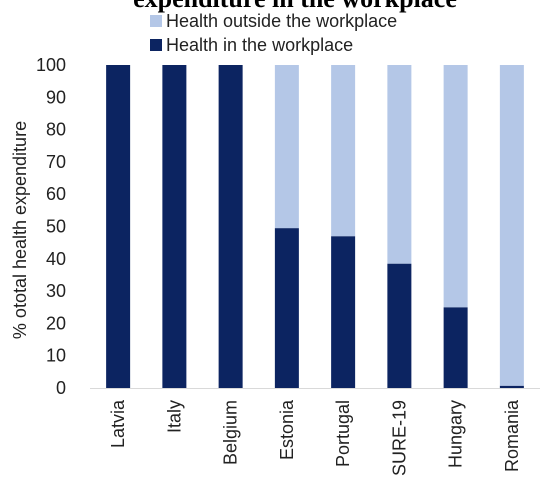  What do you see at coordinates (512, 435) in the screenshot?
I see `x-category-label: Romania` at bounding box center [512, 435].